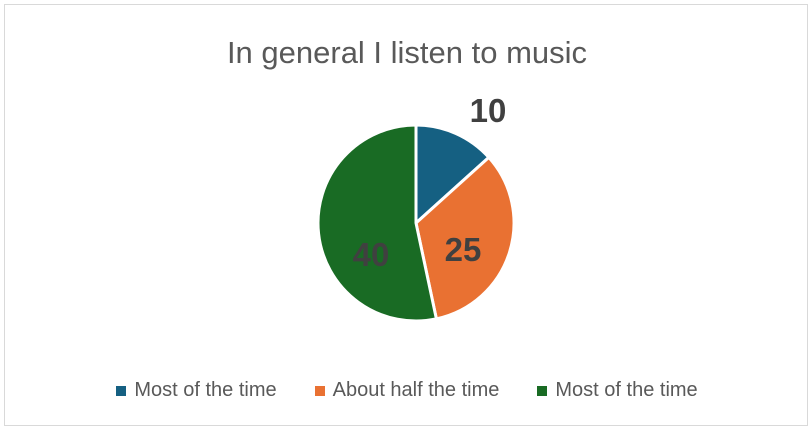 This screenshot has width=812, height=430. Describe the element at coordinates (488, 110) in the screenshot. I see `data-label-0: 10` at that location.